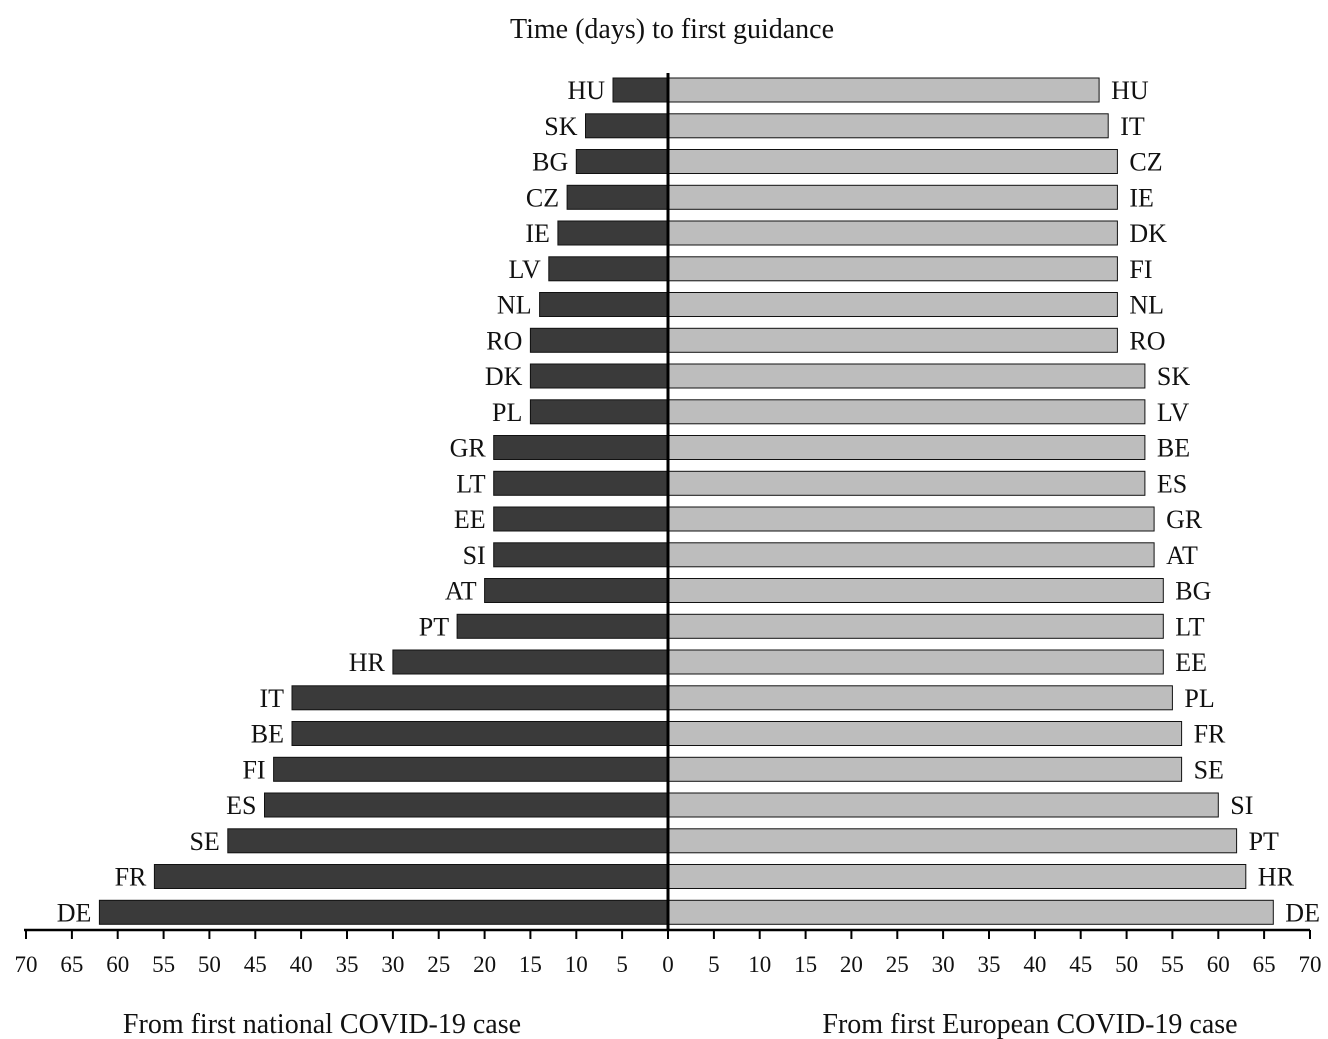 The width and height of the screenshot is (1328, 1039). Describe the element at coordinates (1130, 90) in the screenshot. I see `label-right-hu: HU` at that location.